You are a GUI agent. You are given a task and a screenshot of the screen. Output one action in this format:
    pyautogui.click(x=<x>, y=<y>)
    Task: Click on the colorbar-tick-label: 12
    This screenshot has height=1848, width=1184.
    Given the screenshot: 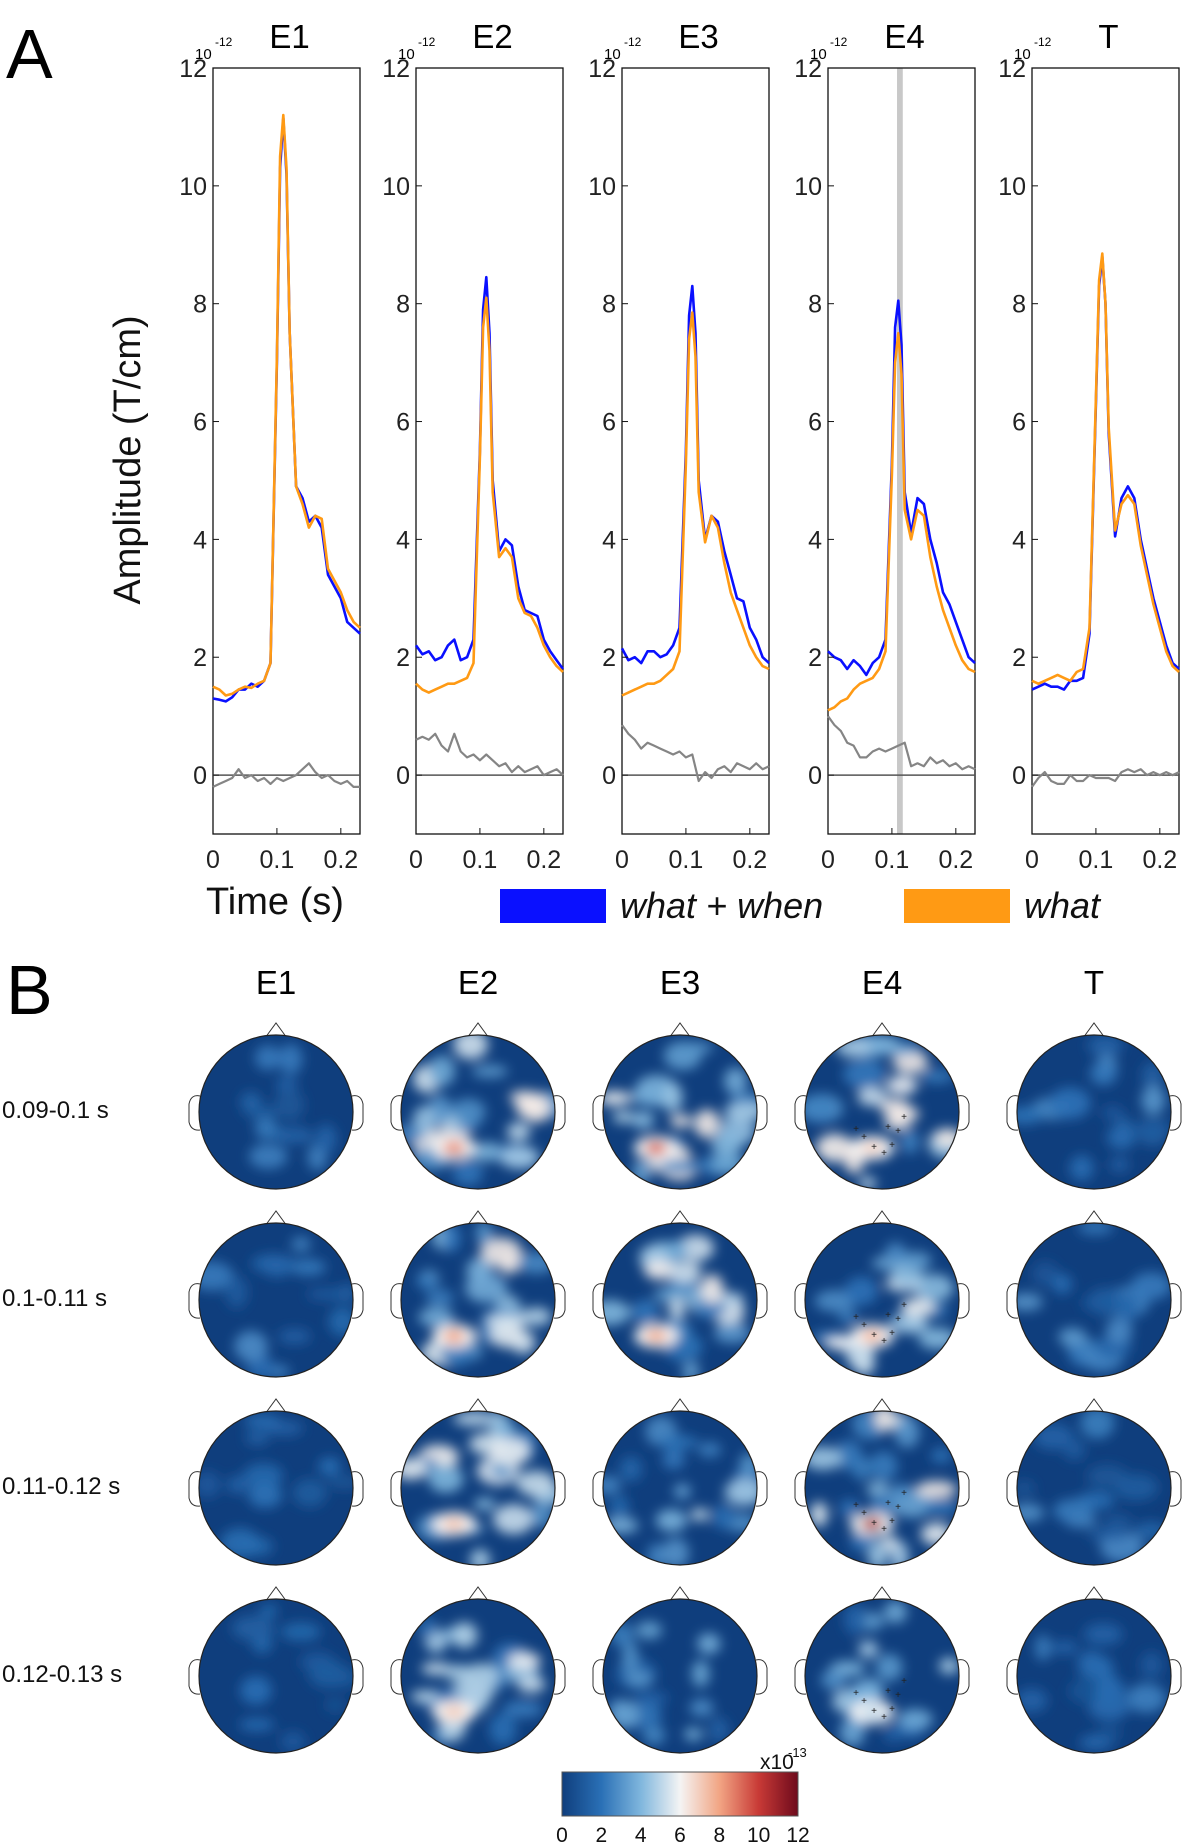 What is the action you would take?
    pyautogui.click(x=797, y=1835)
    